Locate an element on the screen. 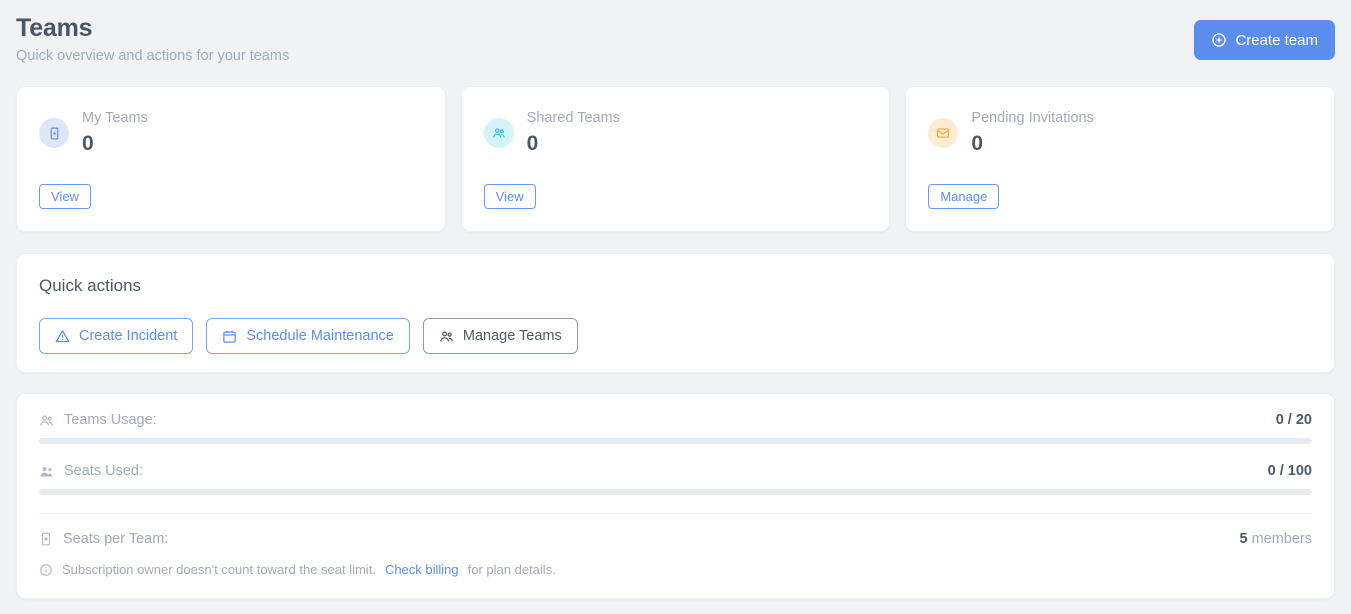 Image resolution: width=1351 pixels, height=614 pixels. envelope-icon is located at coordinates (943, 133).